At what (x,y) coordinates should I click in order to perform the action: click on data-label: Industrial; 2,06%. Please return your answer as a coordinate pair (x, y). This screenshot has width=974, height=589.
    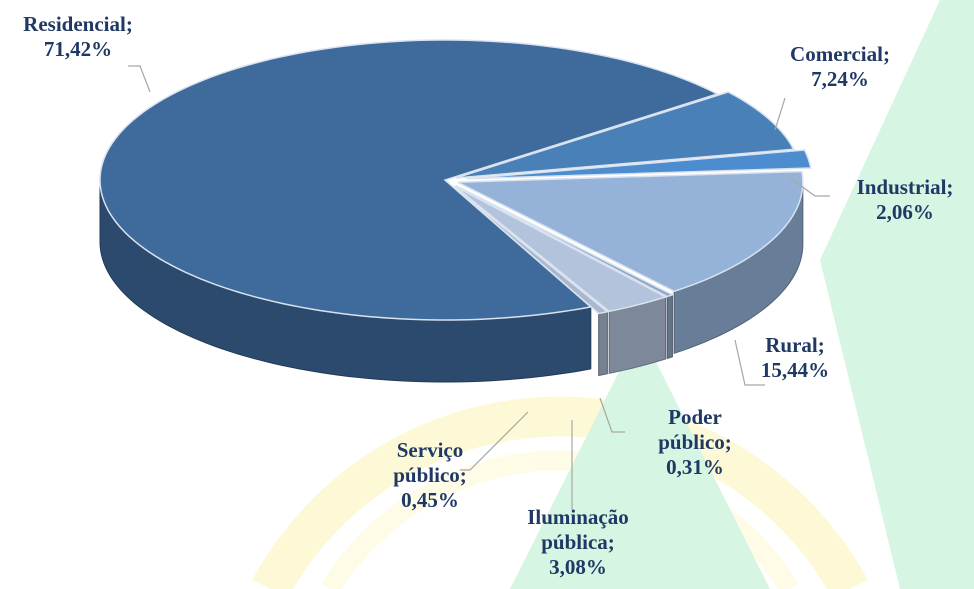
    Looking at the image, I should click on (902, 200).